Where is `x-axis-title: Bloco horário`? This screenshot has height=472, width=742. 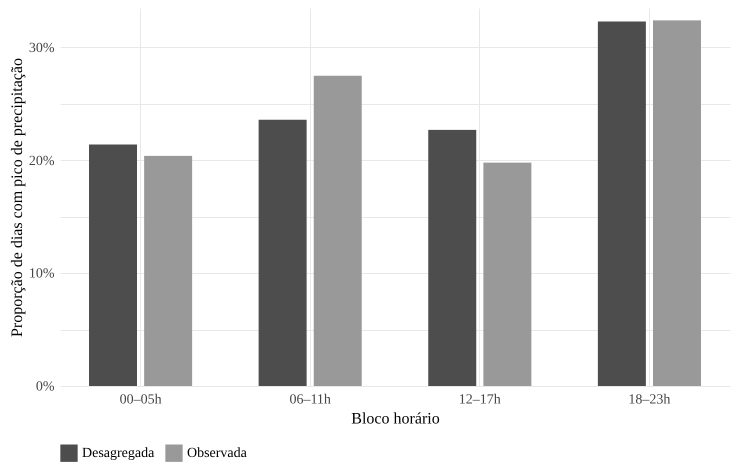 x-axis-title: Bloco horário is located at coordinates (395, 419).